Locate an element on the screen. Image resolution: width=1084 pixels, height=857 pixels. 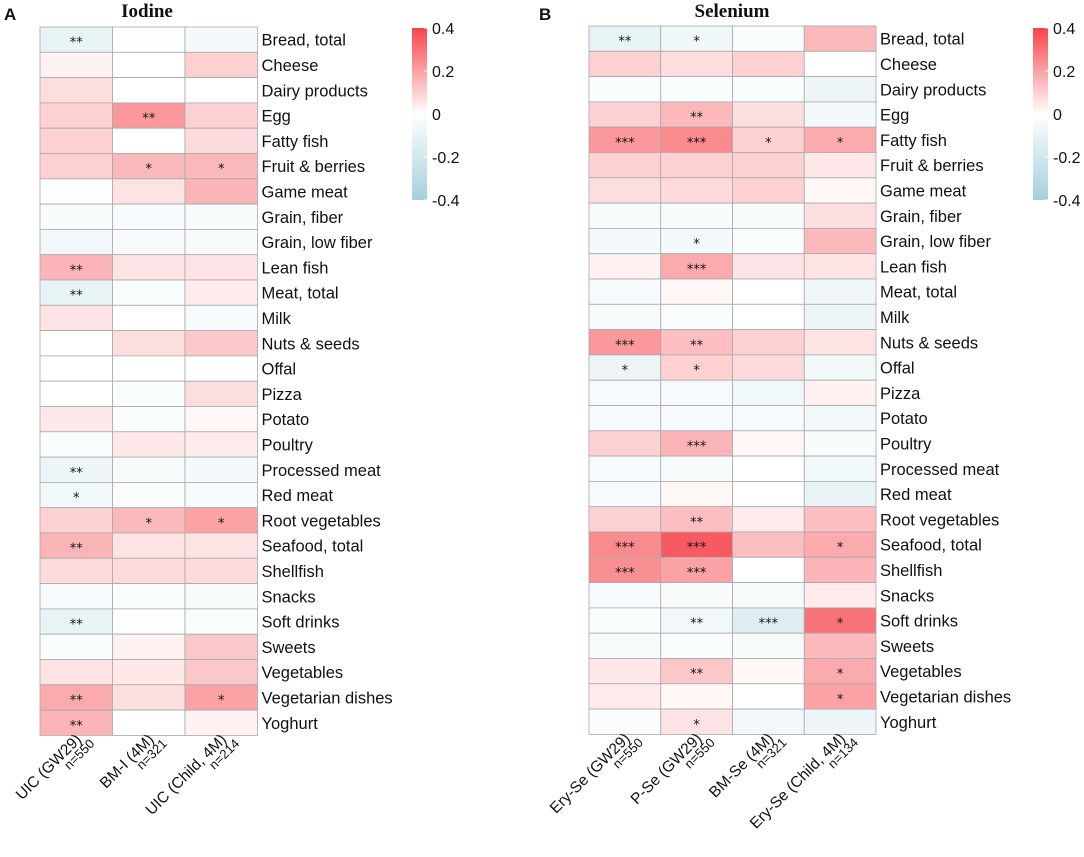
colorbar-tick-label: 0 is located at coordinates (436, 115).